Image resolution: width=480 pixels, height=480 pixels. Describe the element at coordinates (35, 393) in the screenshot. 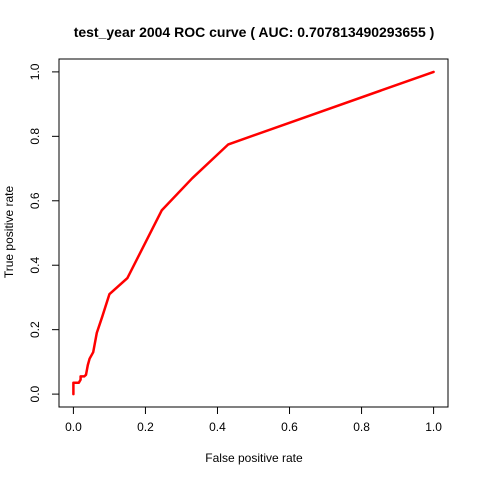

I see `y-tick-label: 0.0` at that location.